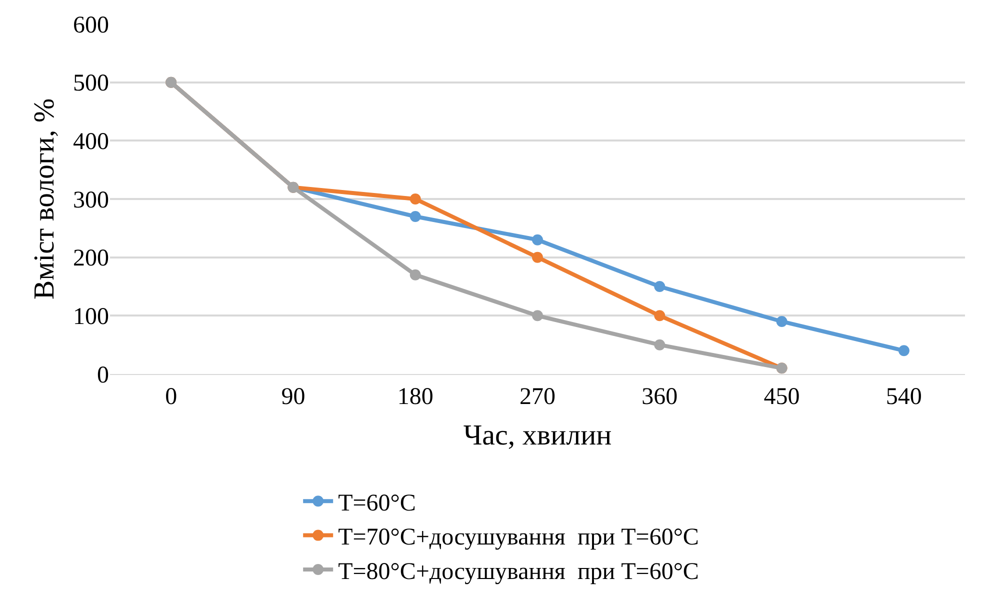 Image resolution: width=985 pixels, height=604 pixels. Describe the element at coordinates (91, 259) in the screenshot. I see `y-tick-label: 200` at that location.